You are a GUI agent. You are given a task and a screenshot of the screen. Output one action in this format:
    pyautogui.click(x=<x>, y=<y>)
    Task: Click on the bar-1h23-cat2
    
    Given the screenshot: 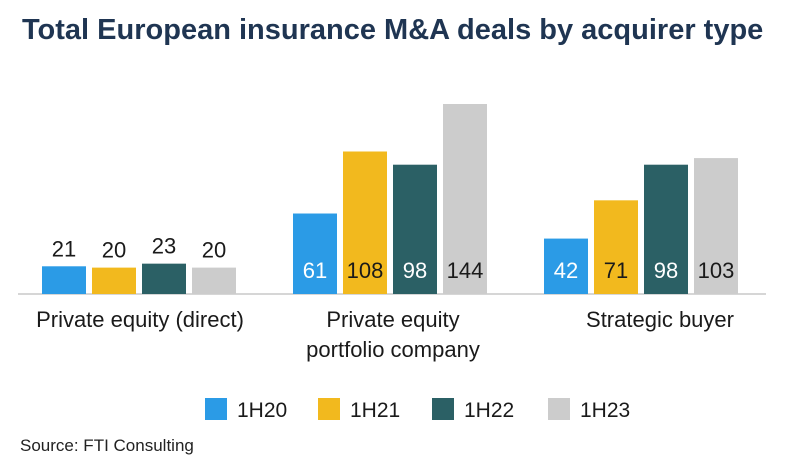 What is the action you would take?
    pyautogui.click(x=465, y=199)
    